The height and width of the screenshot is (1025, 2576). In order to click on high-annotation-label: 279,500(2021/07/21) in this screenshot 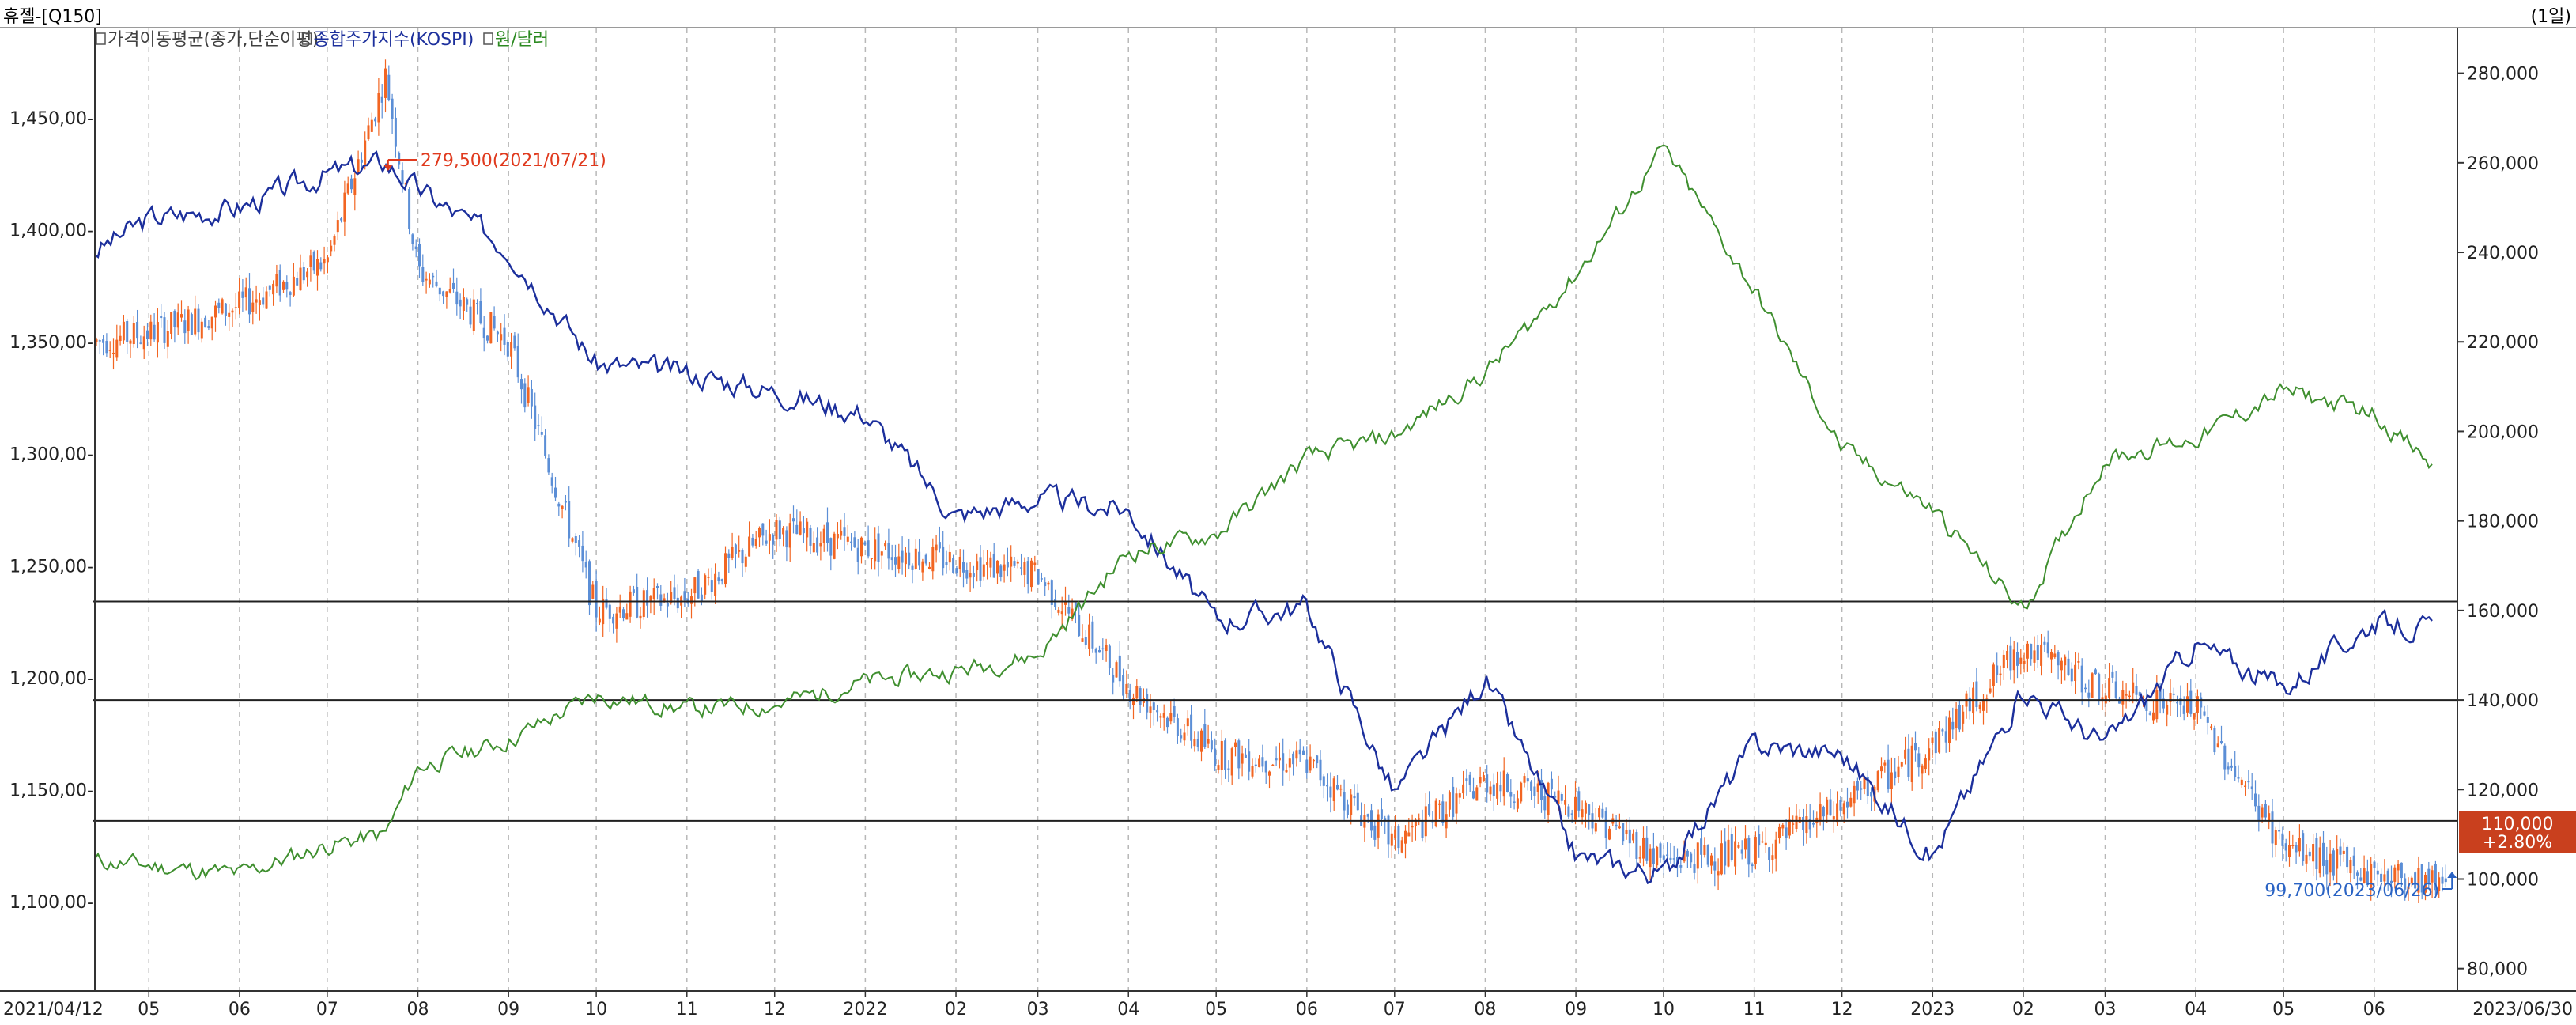, I will do `click(513, 161)`.